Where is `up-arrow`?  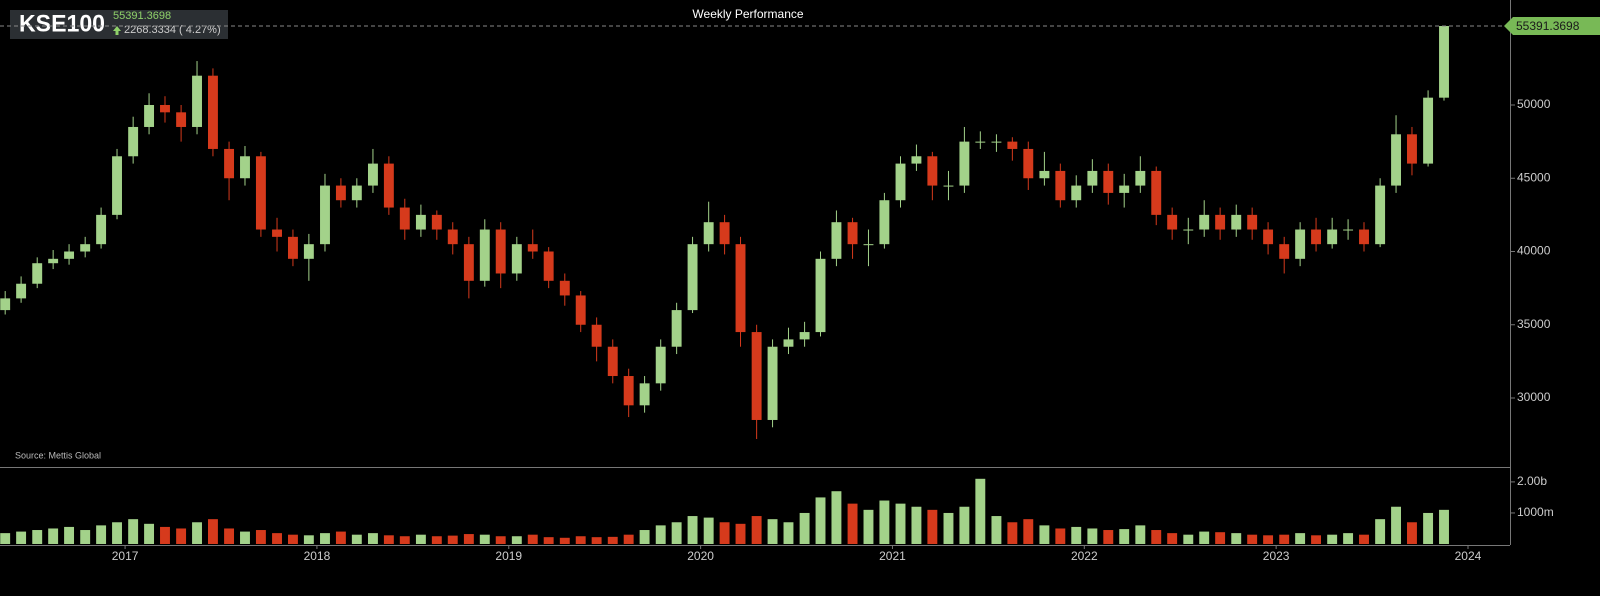 up-arrow is located at coordinates (117, 30).